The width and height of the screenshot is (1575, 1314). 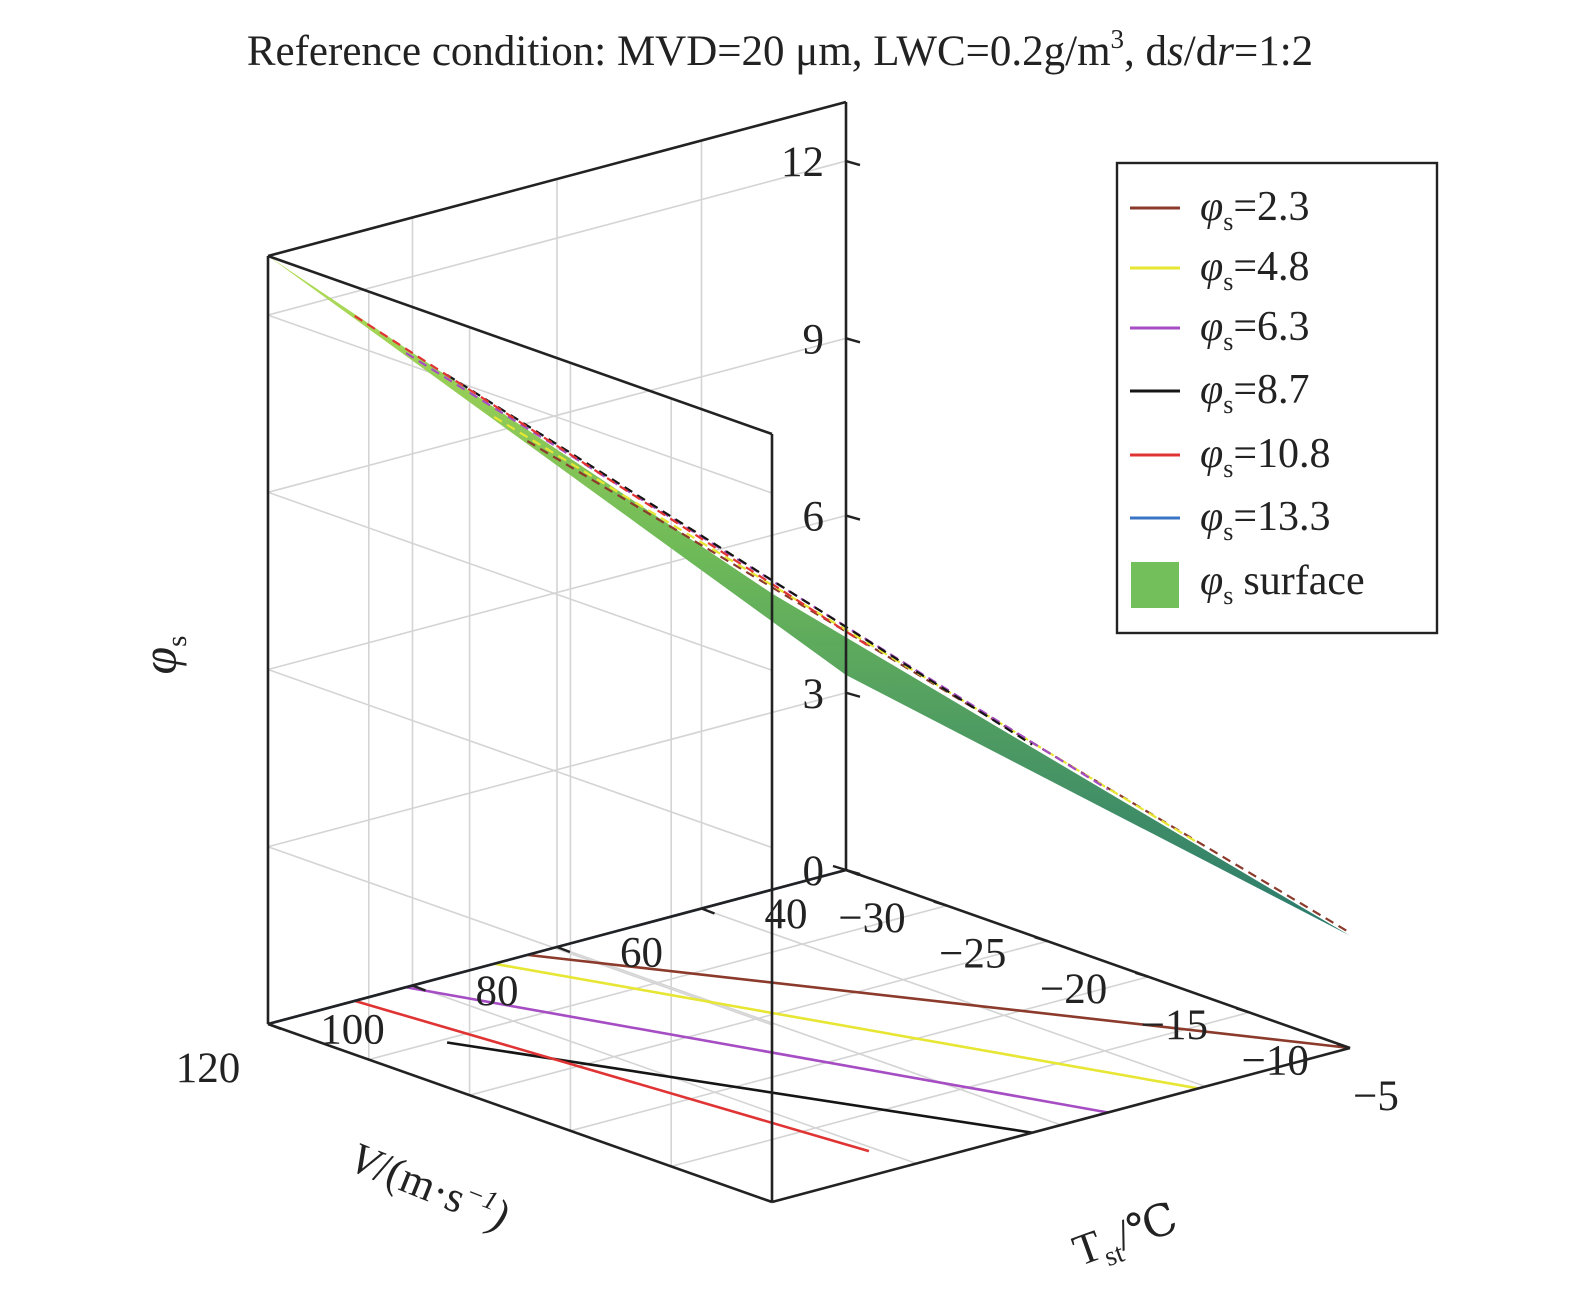 What do you see at coordinates (1255, 270) in the screenshot?
I see `legend-label: φs=4.8` at bounding box center [1255, 270].